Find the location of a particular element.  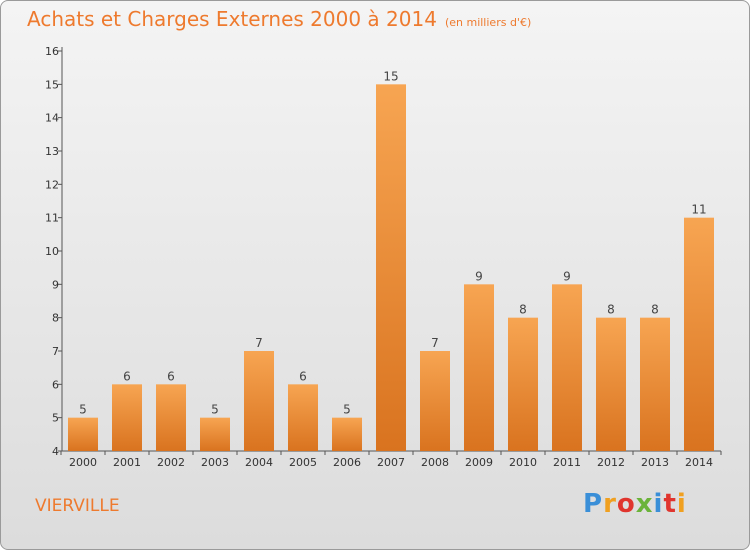

x-tick-label: 2014 is located at coordinates (699, 462).